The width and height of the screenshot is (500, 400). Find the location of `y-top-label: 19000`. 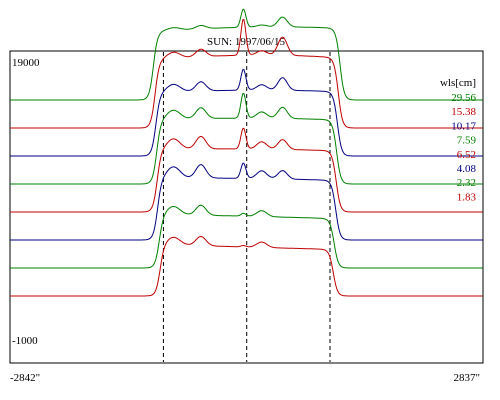

y-top-label: 19000 is located at coordinates (26, 63).